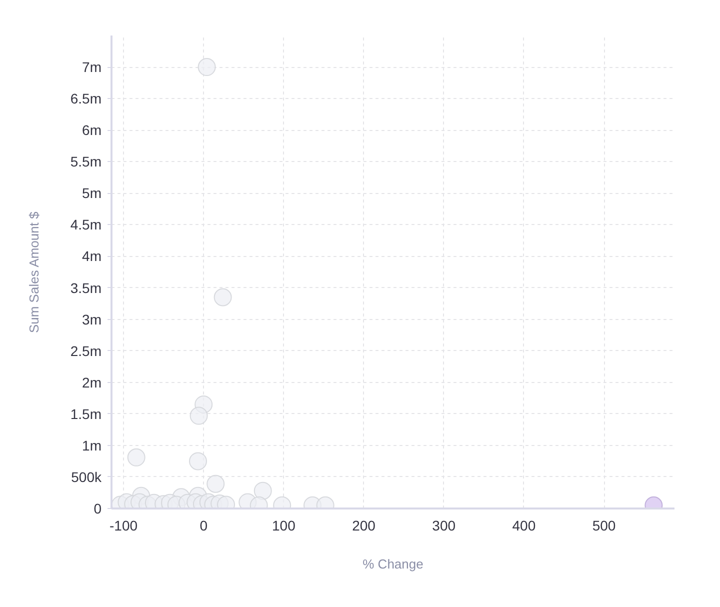 This screenshot has height=607, width=720. Describe the element at coordinates (604, 526) in the screenshot. I see `x-tick-label: 500` at that location.